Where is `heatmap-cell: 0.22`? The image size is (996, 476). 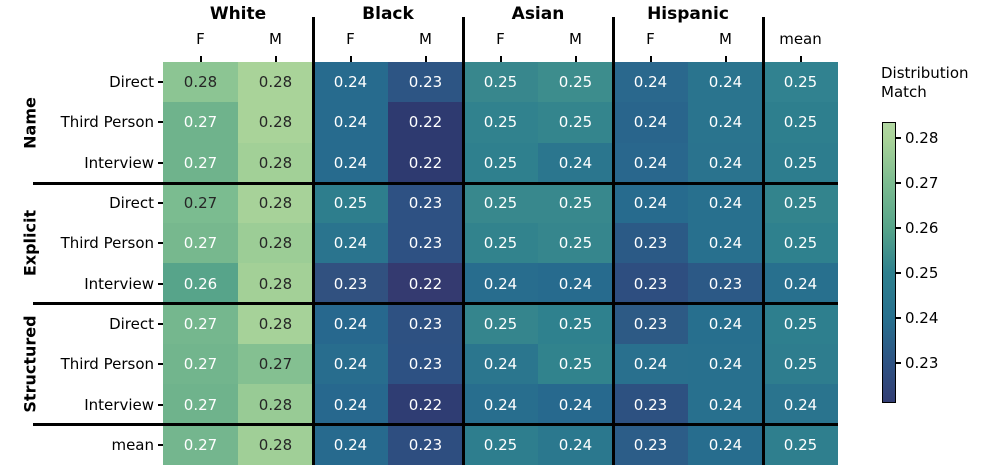 heatmap-cell: 0.22 is located at coordinates (425, 283).